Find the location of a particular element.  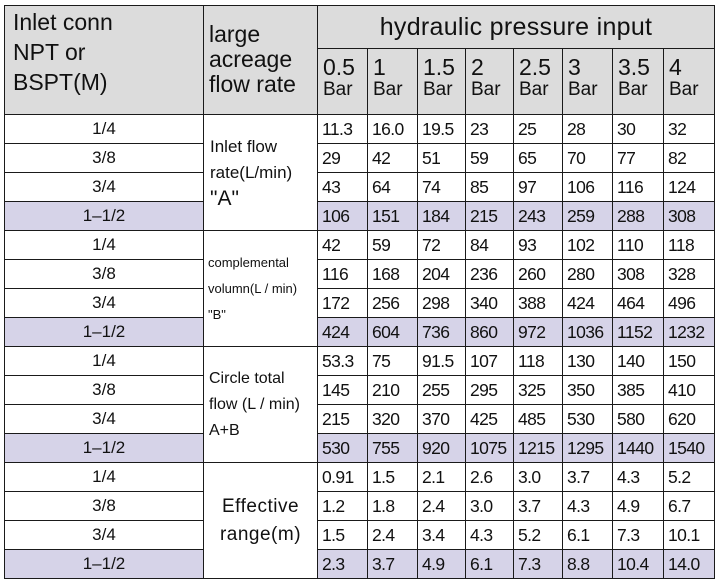

group-label-line: complemental is located at coordinates (248, 262).